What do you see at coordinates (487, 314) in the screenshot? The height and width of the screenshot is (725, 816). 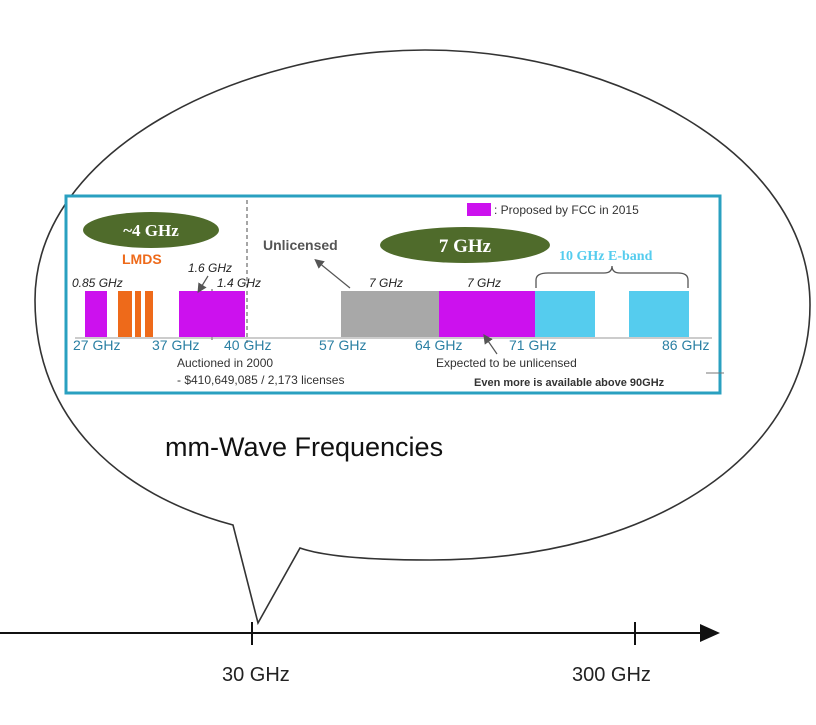 I see `band-64-71ghz` at bounding box center [487, 314].